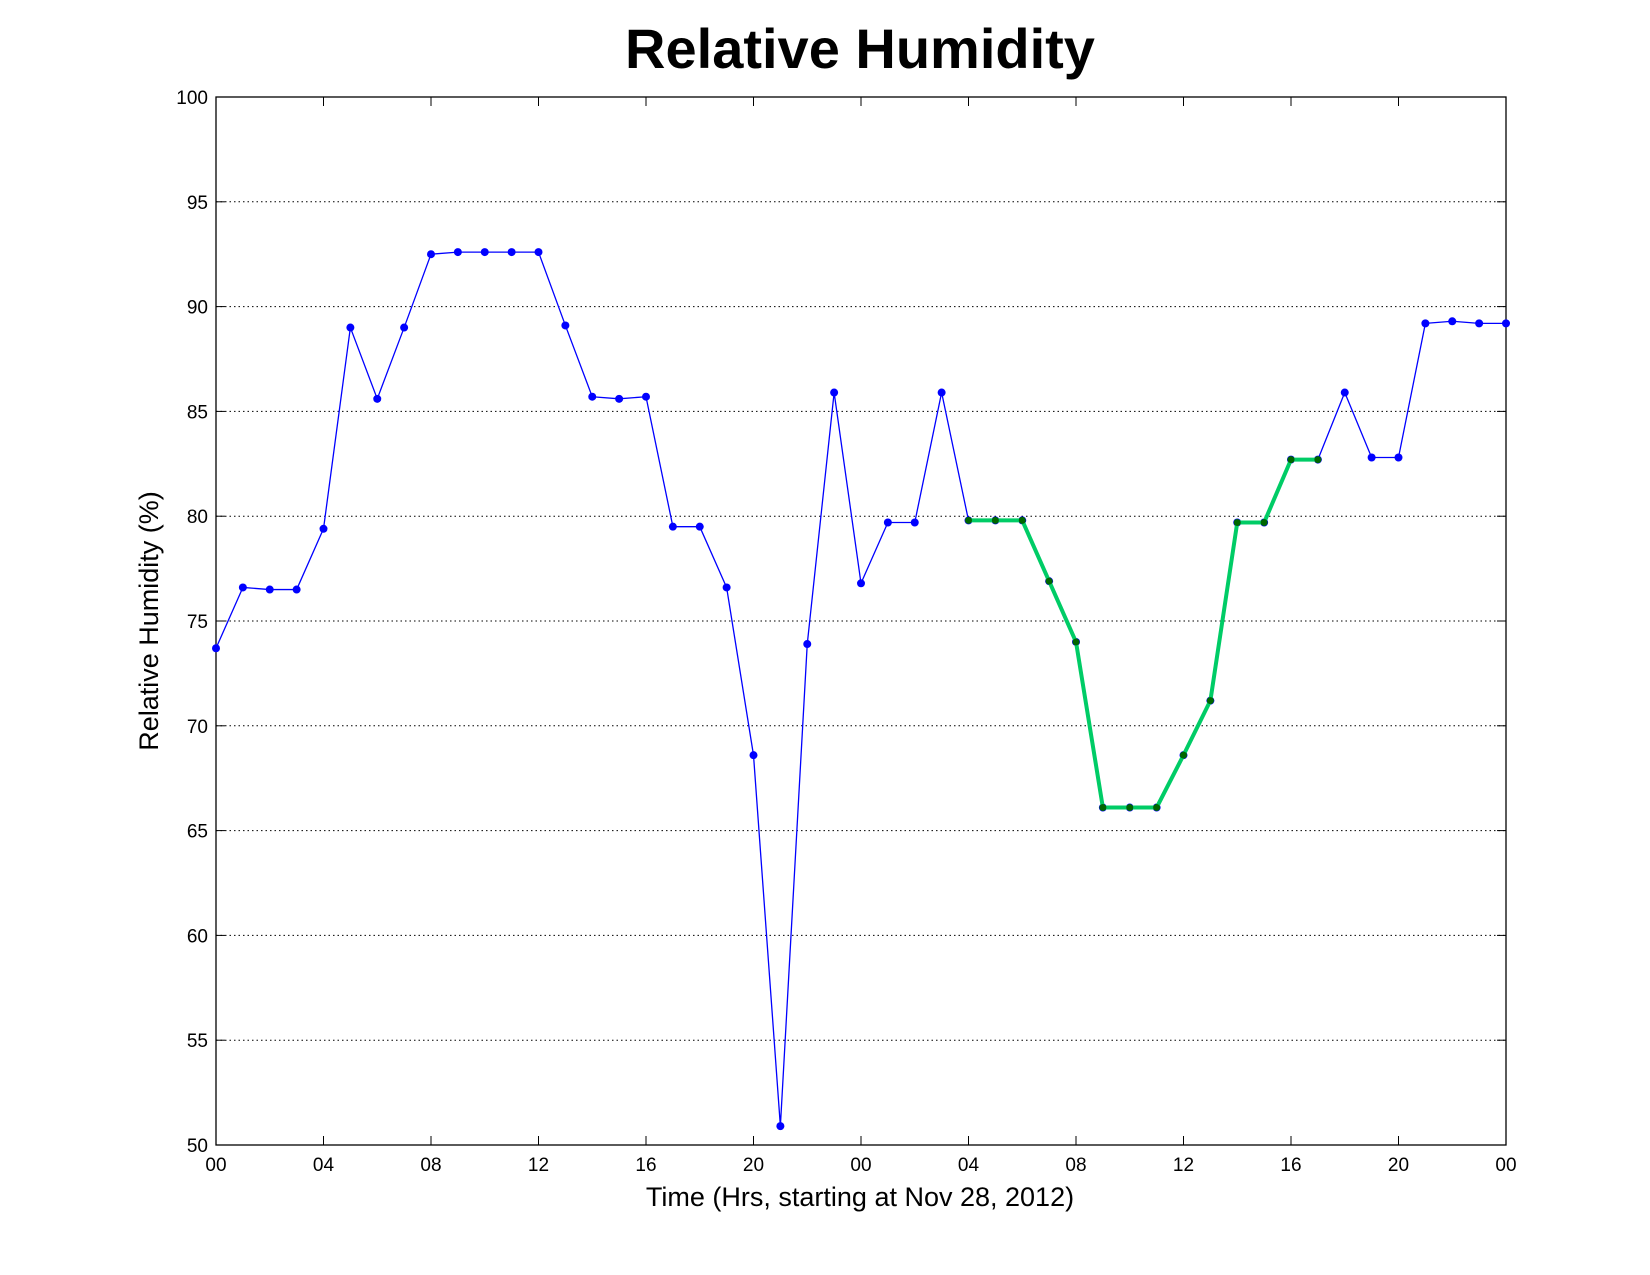  I want to click on series-2-line, so click(1143, 633).